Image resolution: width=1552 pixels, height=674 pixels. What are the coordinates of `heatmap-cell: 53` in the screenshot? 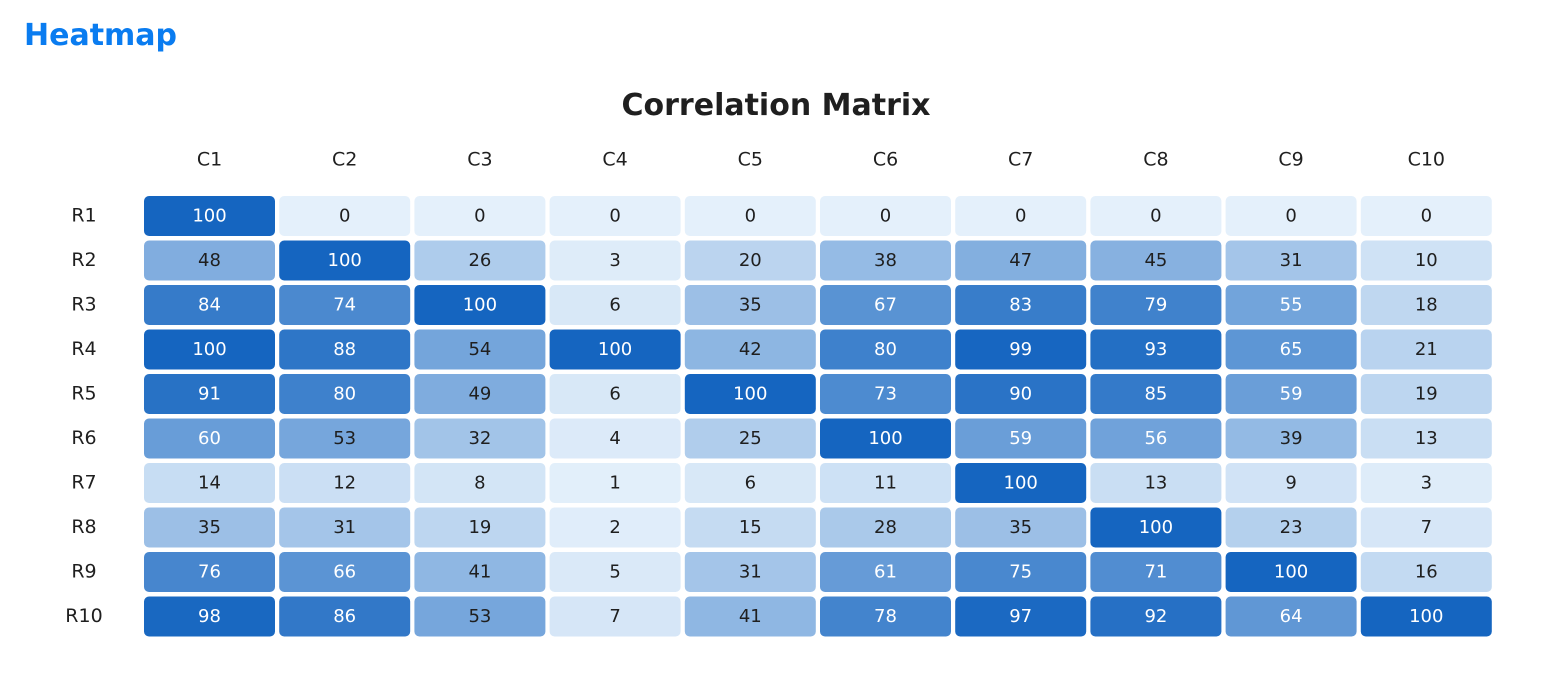 It's located at (480, 616).